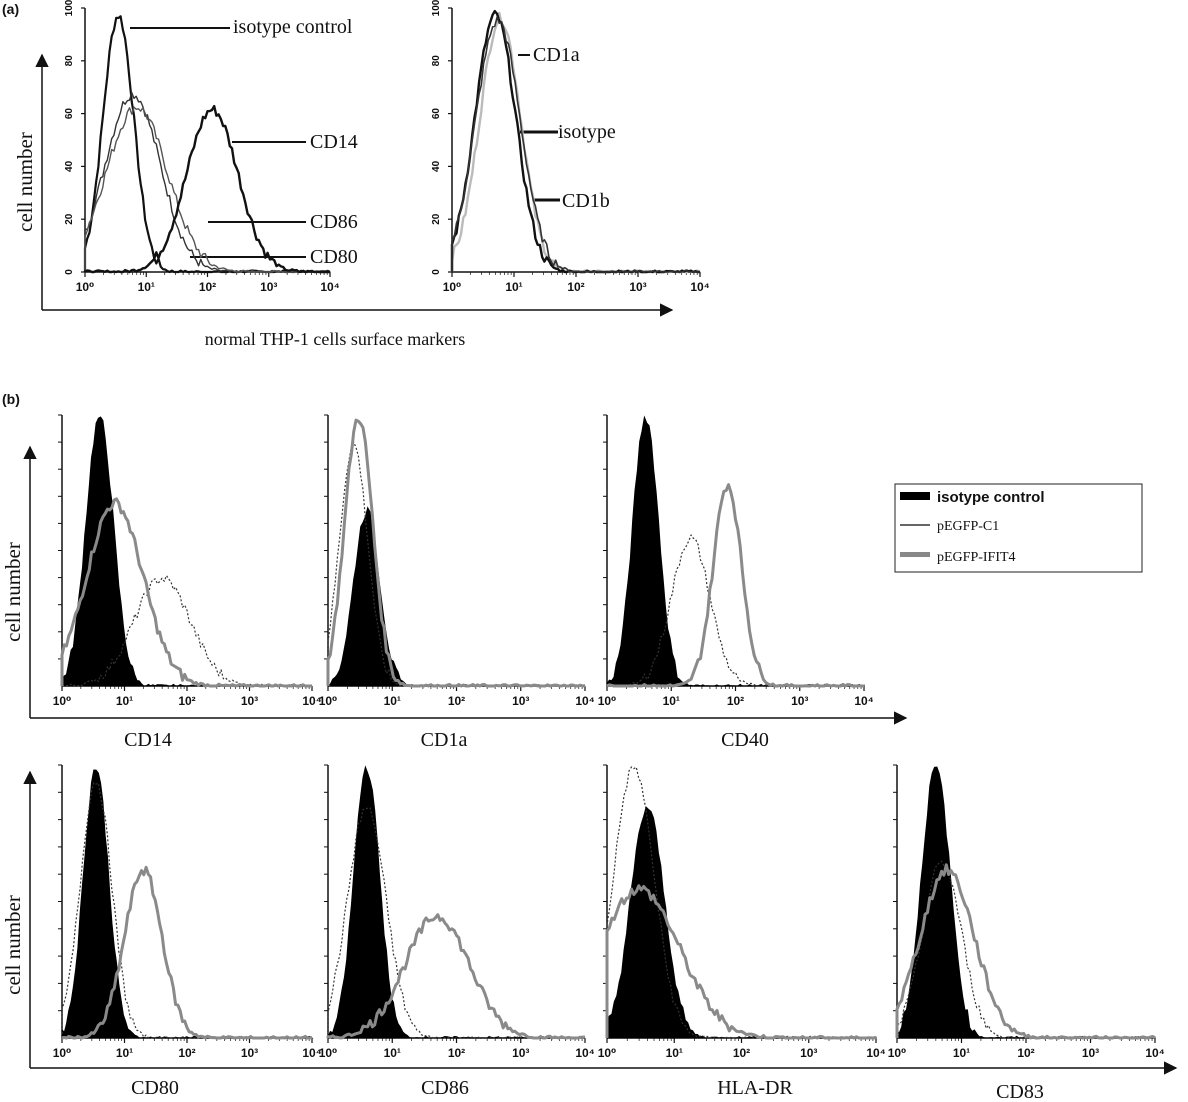  What do you see at coordinates (25, 182) in the screenshot?
I see `panel-a-y-label: cell number` at bounding box center [25, 182].